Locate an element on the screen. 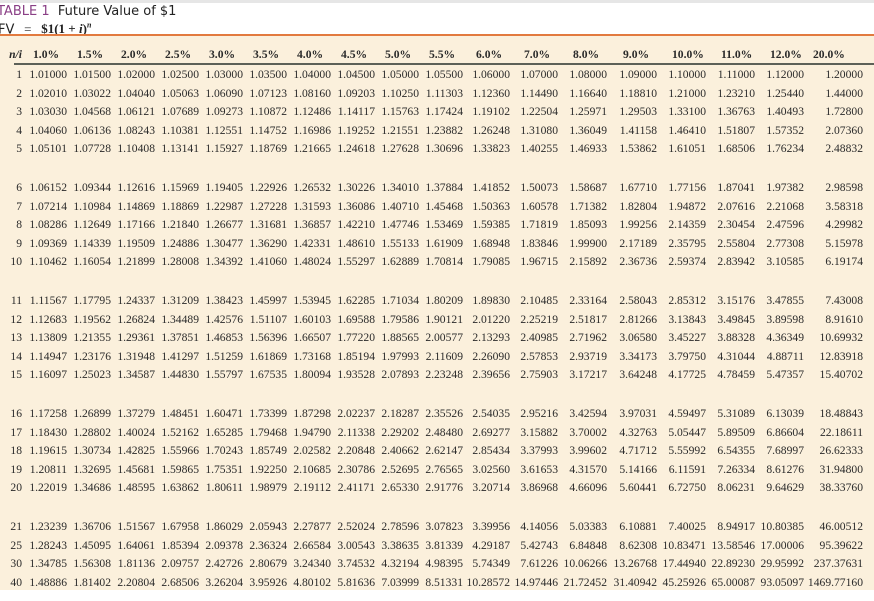 The height and width of the screenshot is (601, 874). value-cell: 1.48451 is located at coordinates (180, 413).